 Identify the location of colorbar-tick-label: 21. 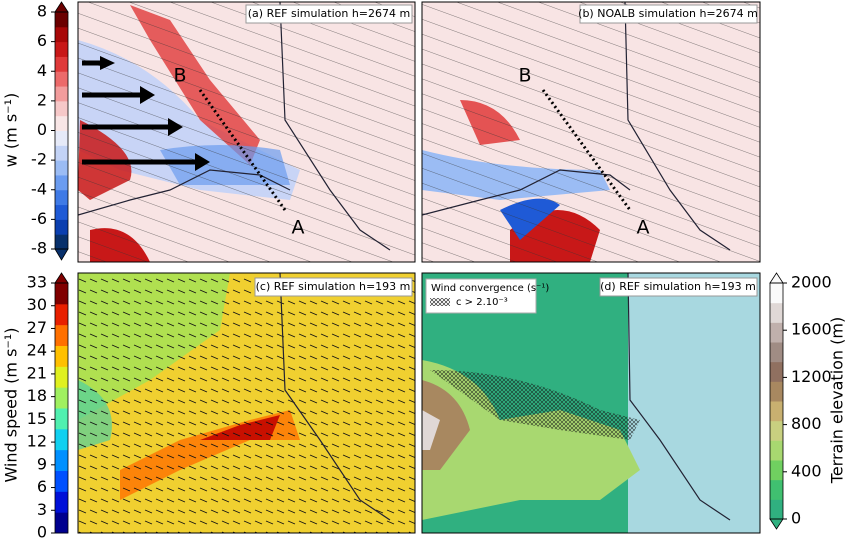
(37, 372).